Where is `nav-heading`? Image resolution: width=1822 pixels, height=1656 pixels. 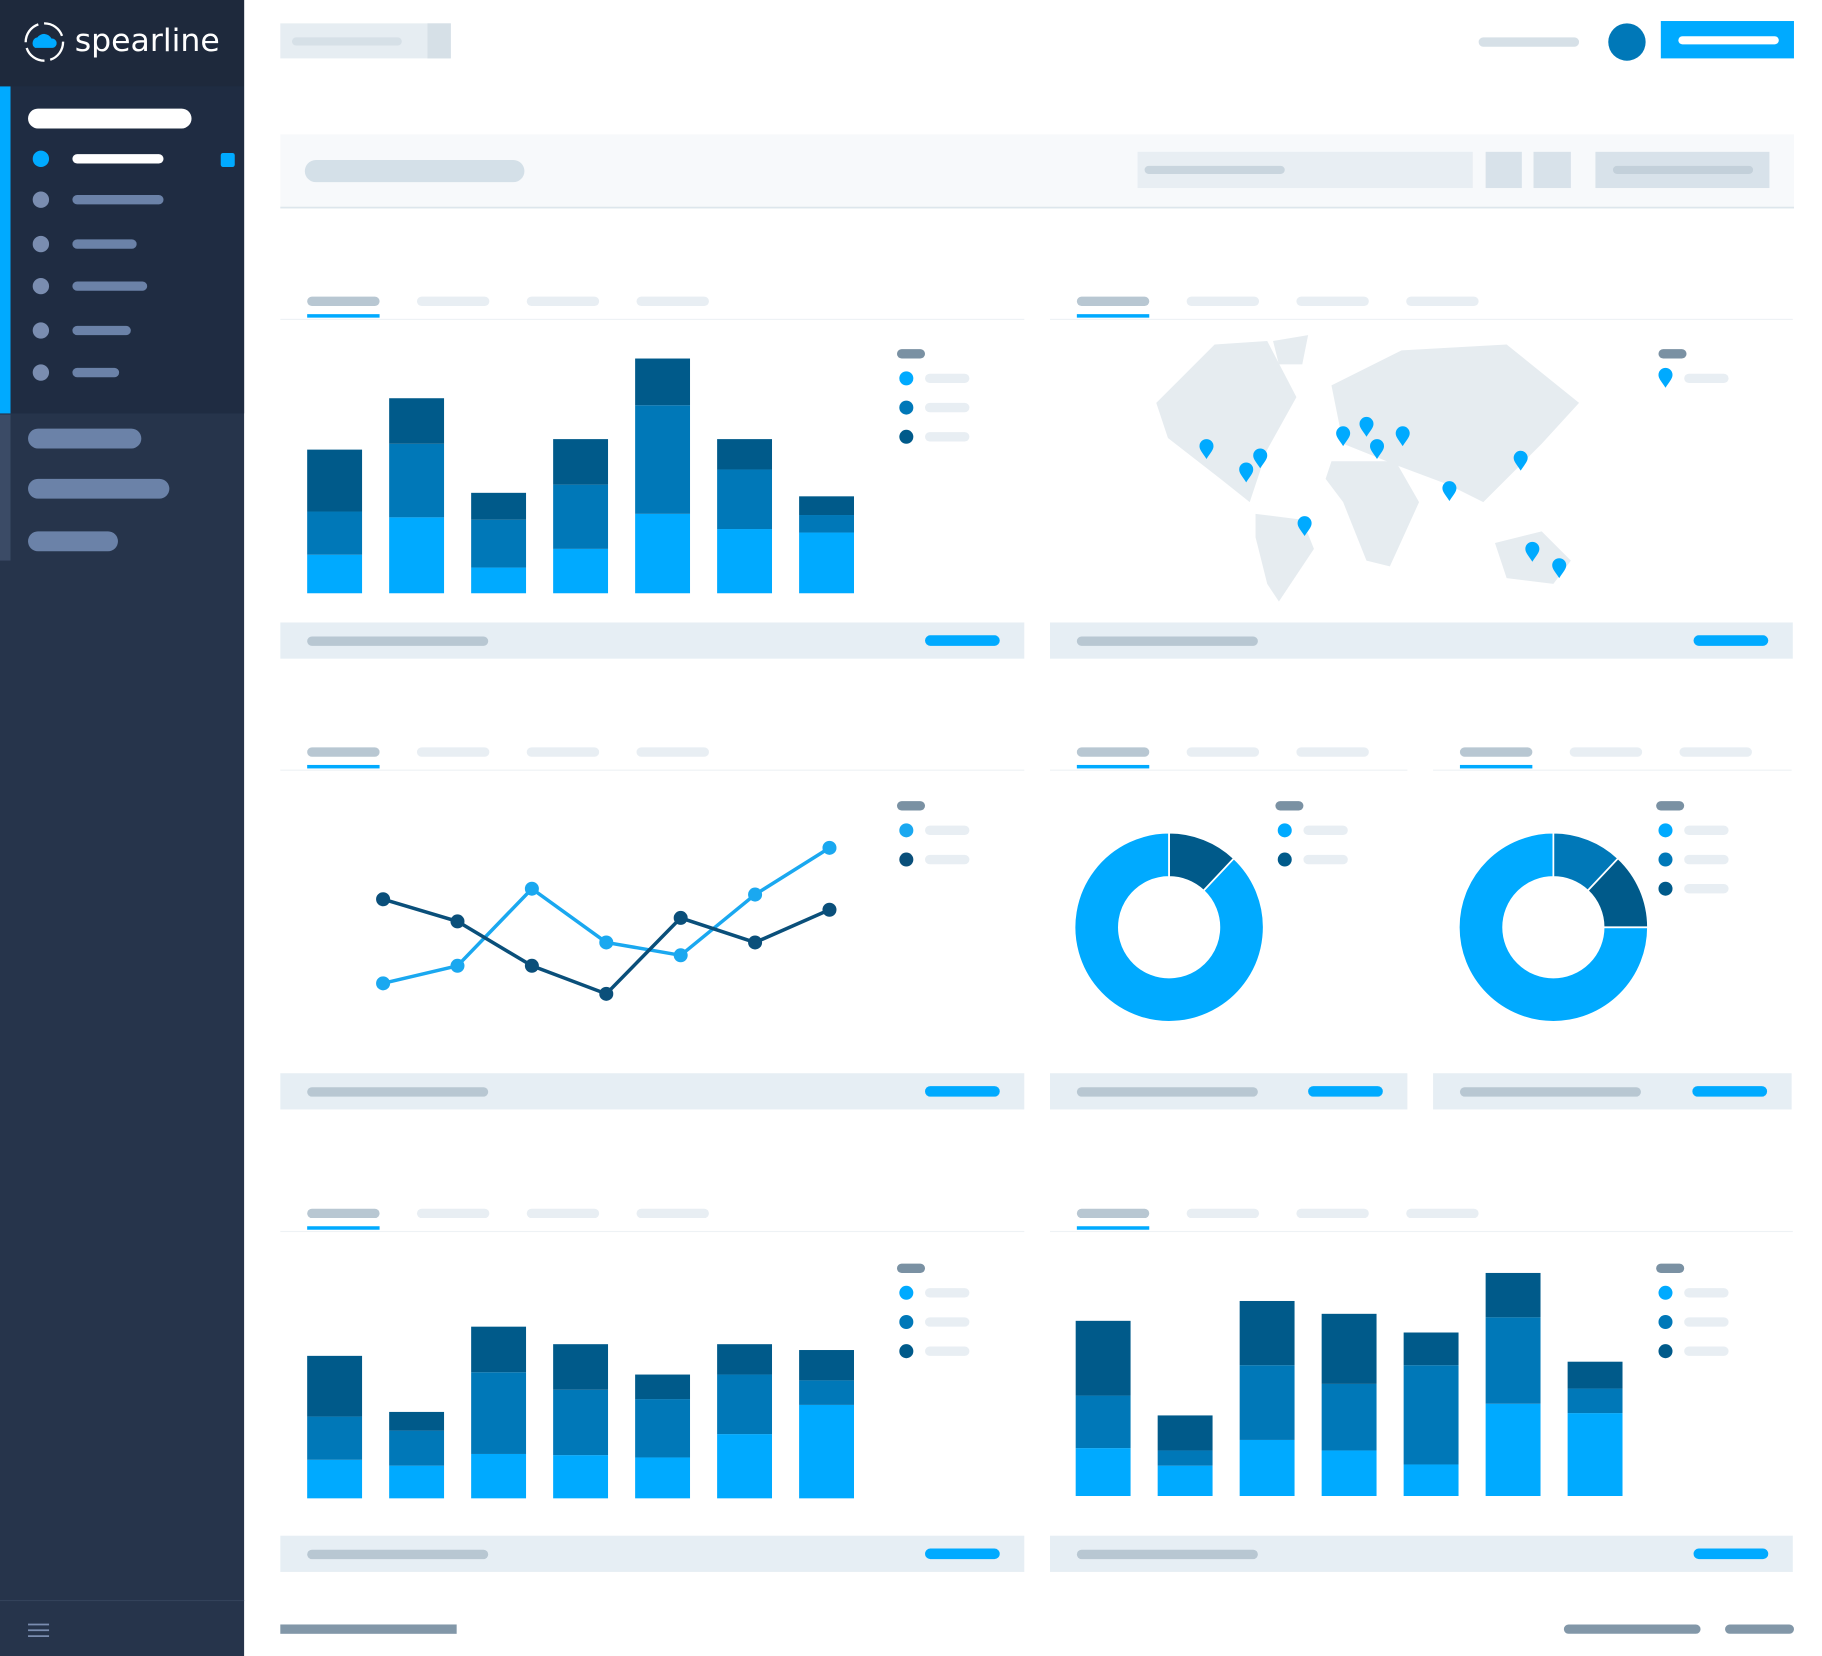
nav-heading is located at coordinates (110, 118).